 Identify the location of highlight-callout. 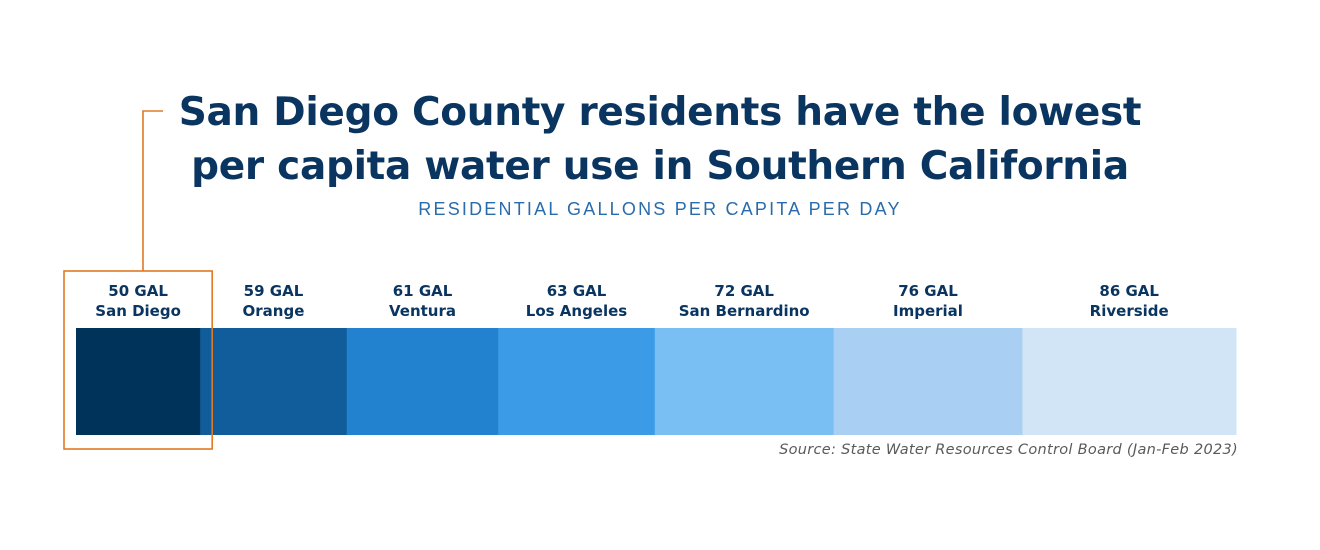
(138, 280).